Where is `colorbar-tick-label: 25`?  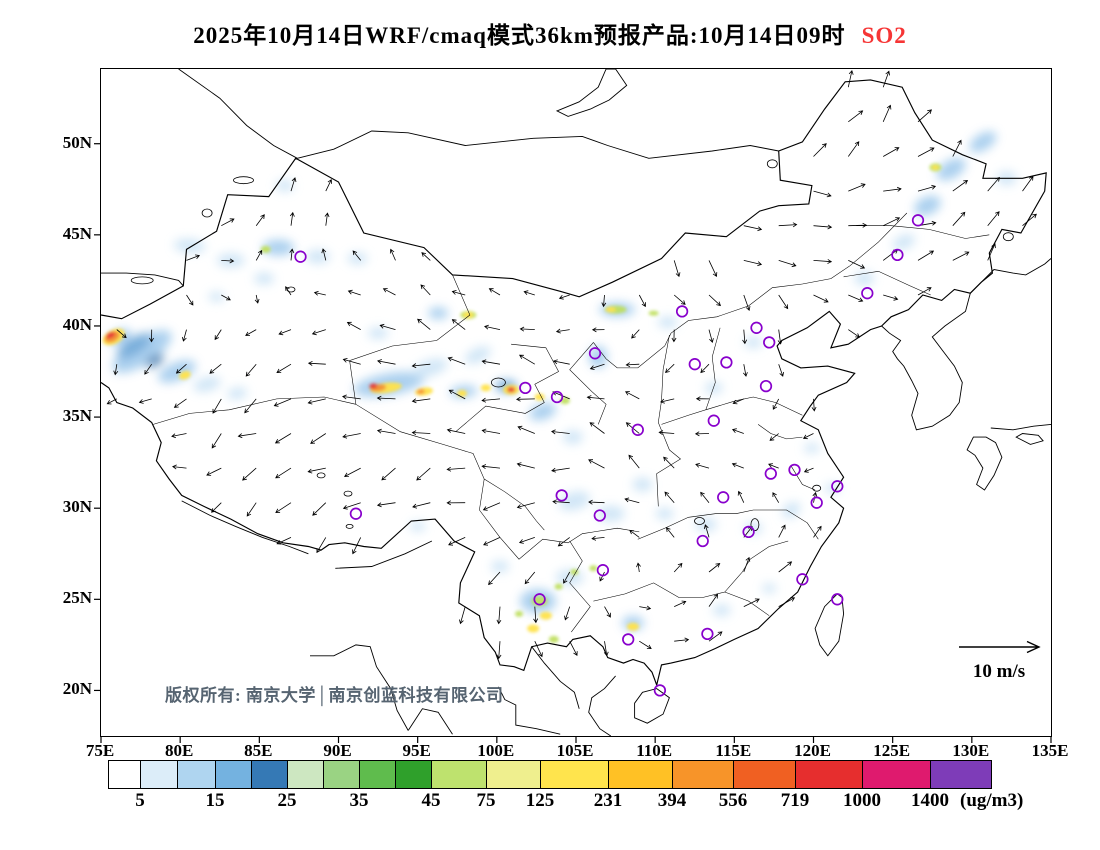 colorbar-tick-label: 25 is located at coordinates (287, 800).